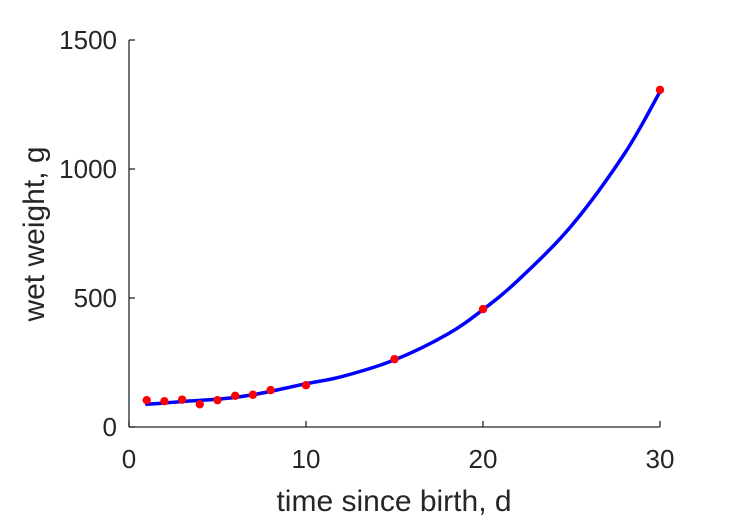 This screenshot has width=729, height=521. What do you see at coordinates (110, 427) in the screenshot?
I see `y-tick-label: 0` at bounding box center [110, 427].